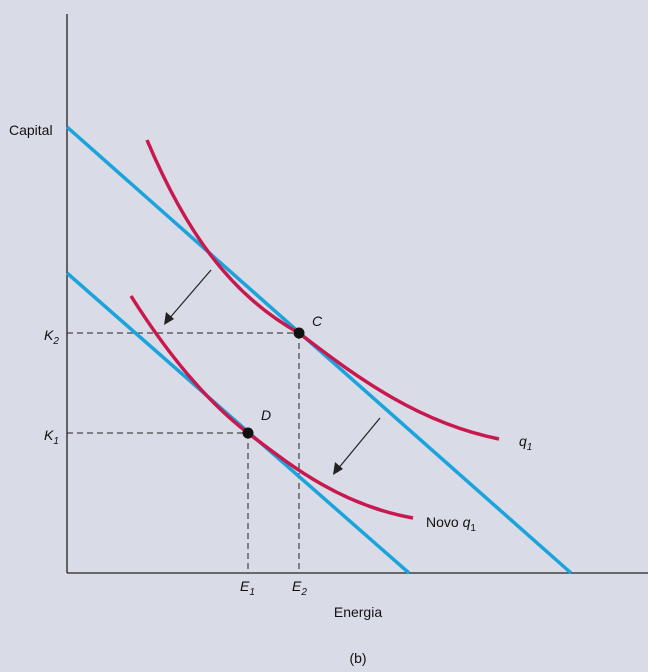  Describe the element at coordinates (51, 337) in the screenshot. I see `k2-label: K2` at that location.